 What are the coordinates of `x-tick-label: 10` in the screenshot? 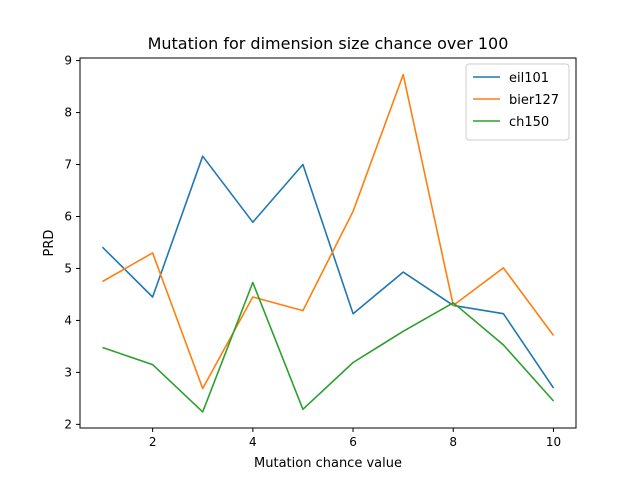 It's located at (553, 442).